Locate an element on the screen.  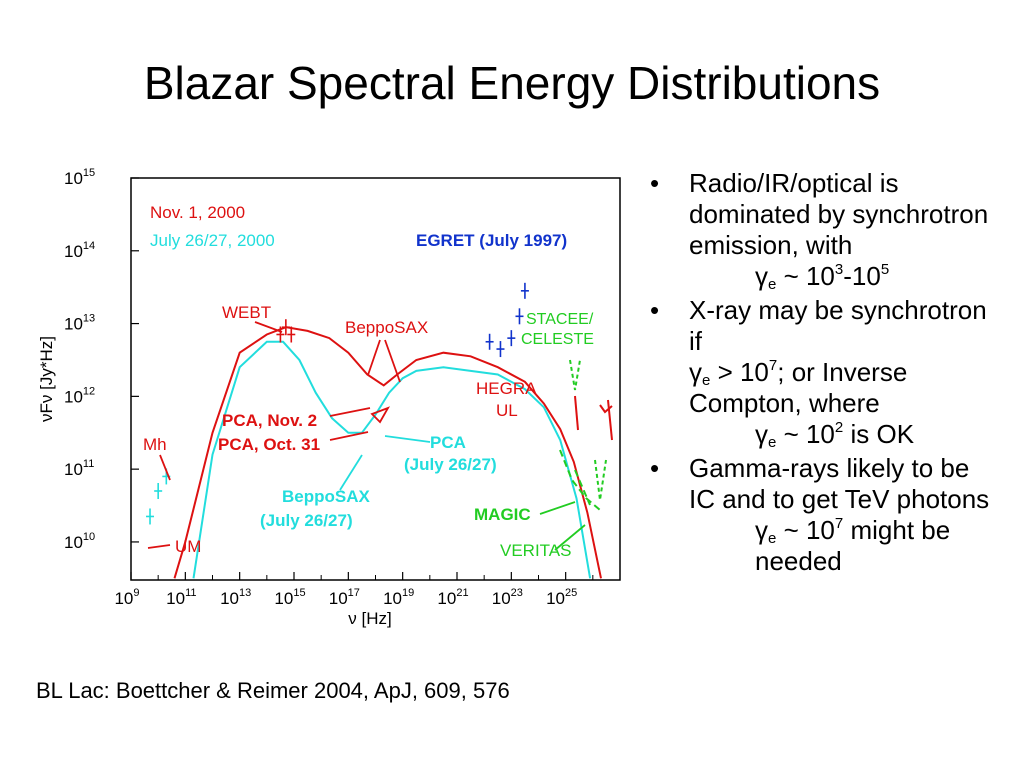
x-tick-label: 1017 is located at coordinates (344, 597).